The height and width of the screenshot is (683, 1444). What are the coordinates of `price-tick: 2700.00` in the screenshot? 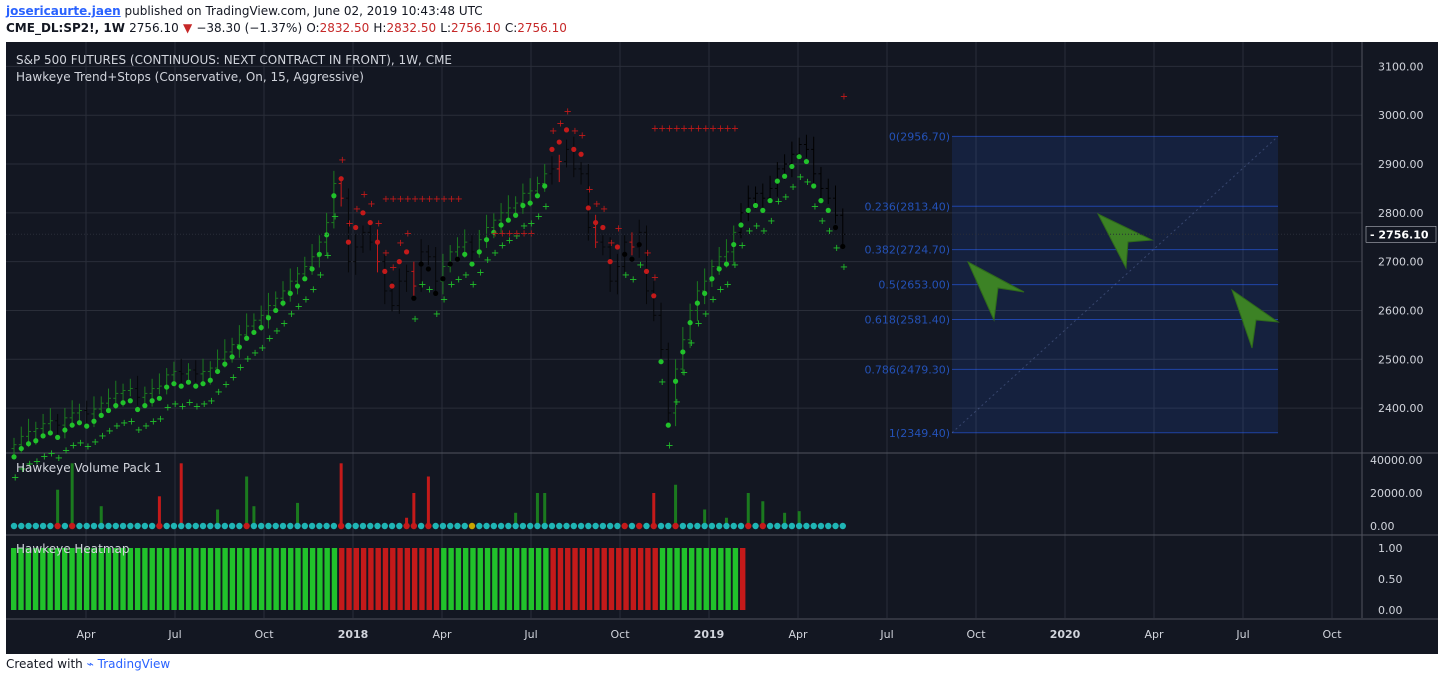 It's located at (1401, 262).